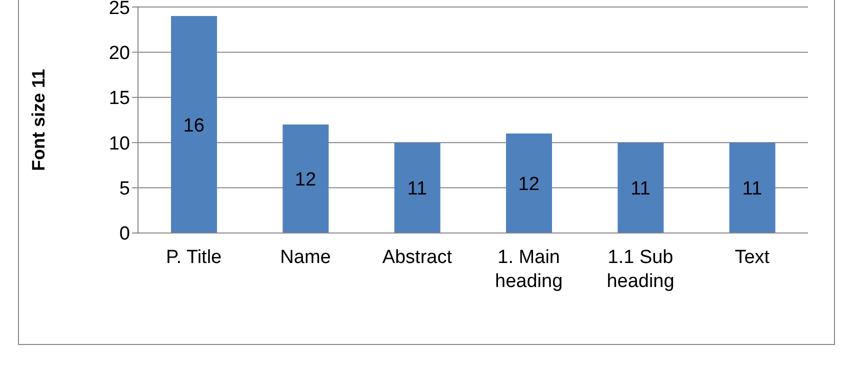 The width and height of the screenshot is (858, 365). I want to click on annotation: 16, so click(193, 125).